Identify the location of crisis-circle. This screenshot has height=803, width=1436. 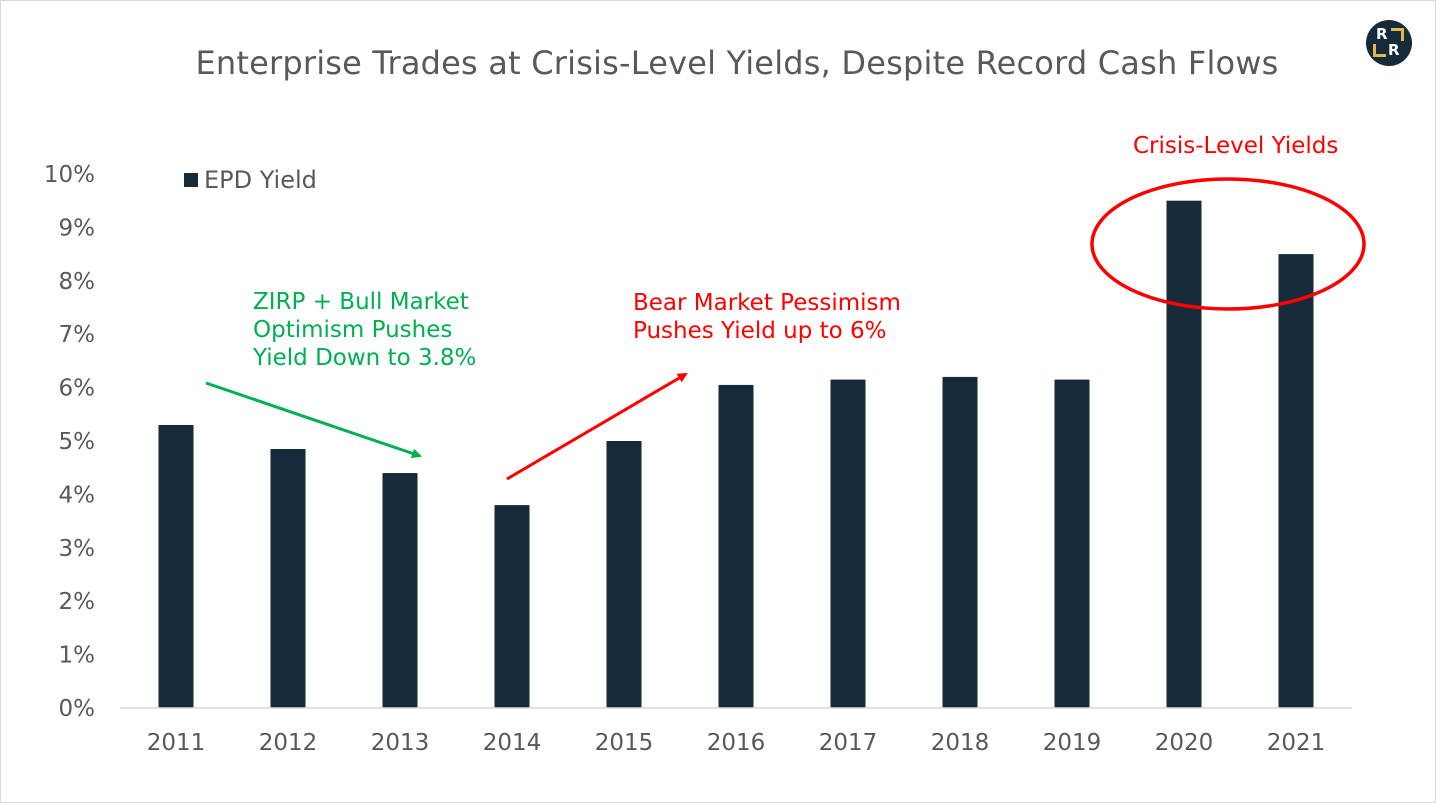
(1228, 244).